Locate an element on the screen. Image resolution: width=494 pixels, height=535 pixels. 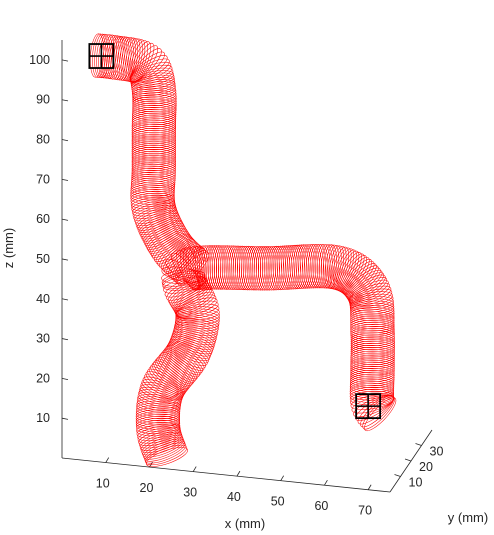
y-axis-label: y (mm) is located at coordinates (468, 517).